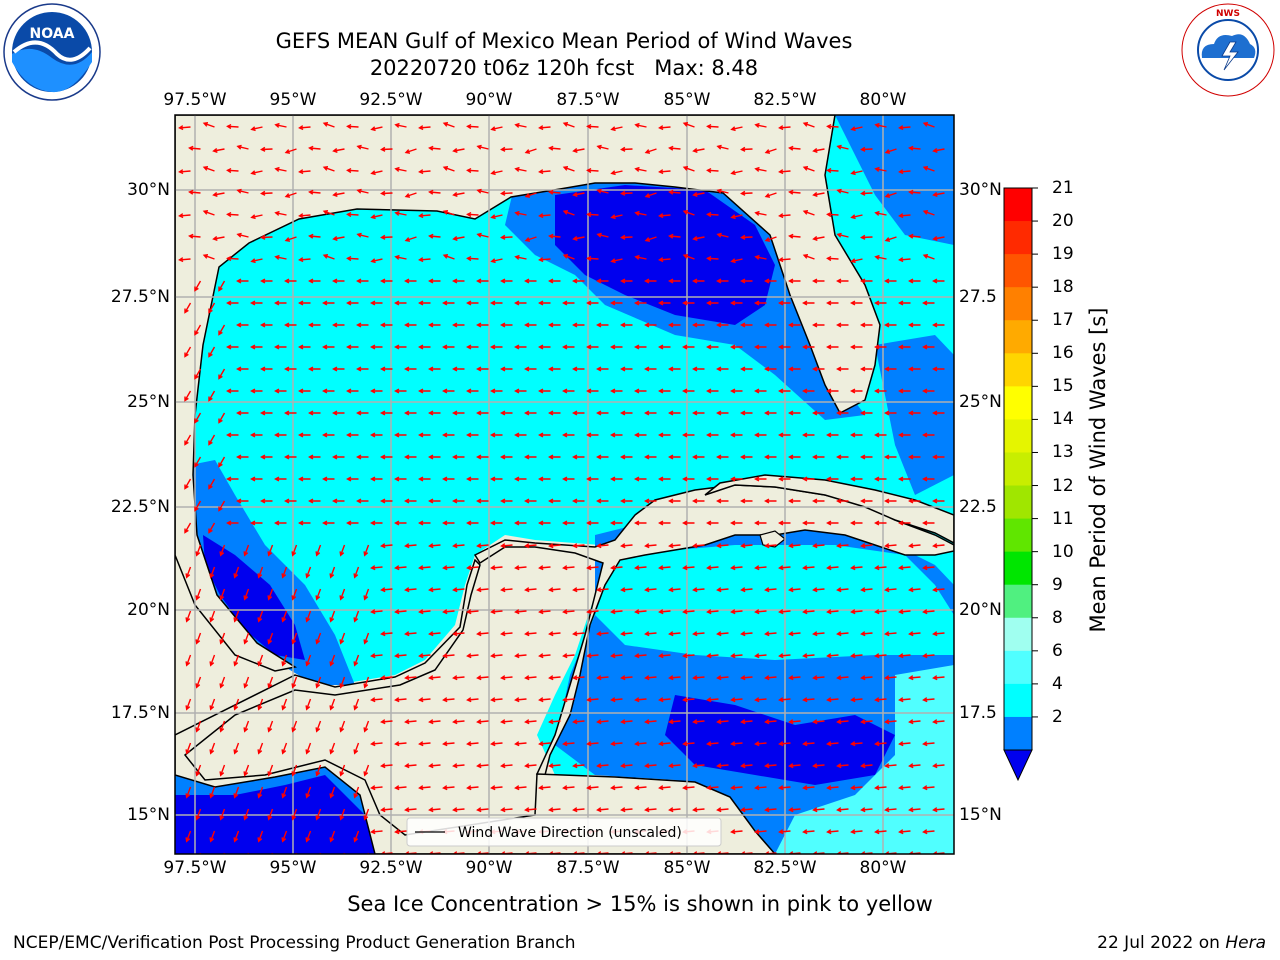  Describe the element at coordinates (1063, 320) in the screenshot. I see `colorbar-tick-label: 17` at that location.